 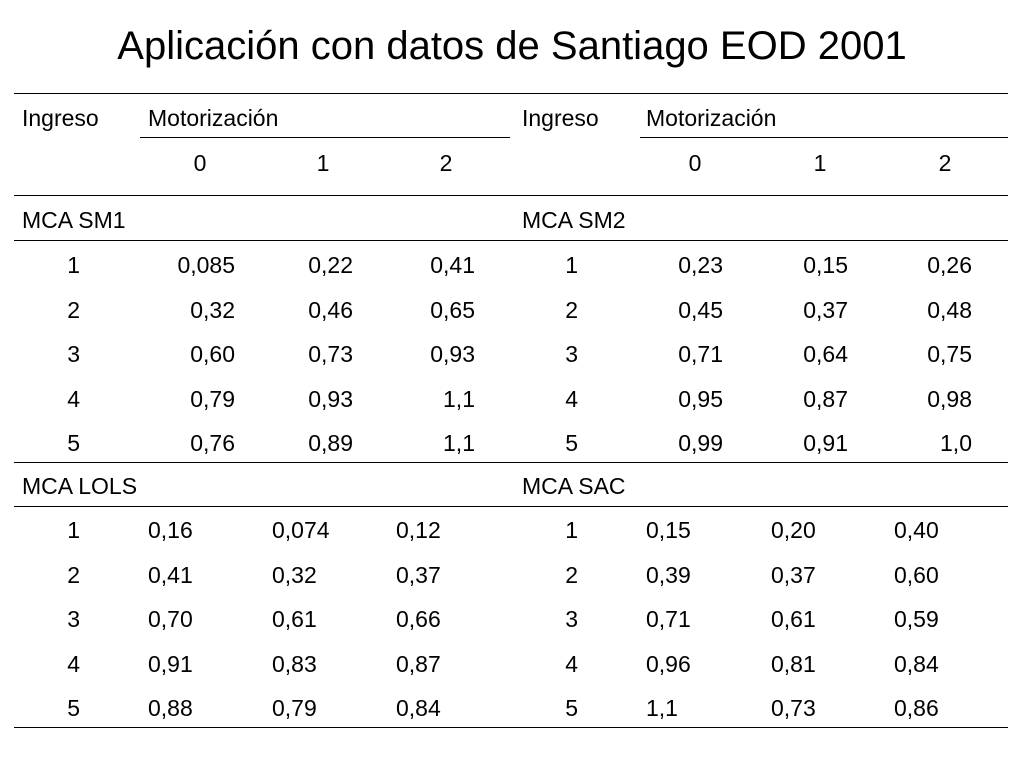 I want to click on header-ingreso-left: Ingreso, so click(x=60, y=118).